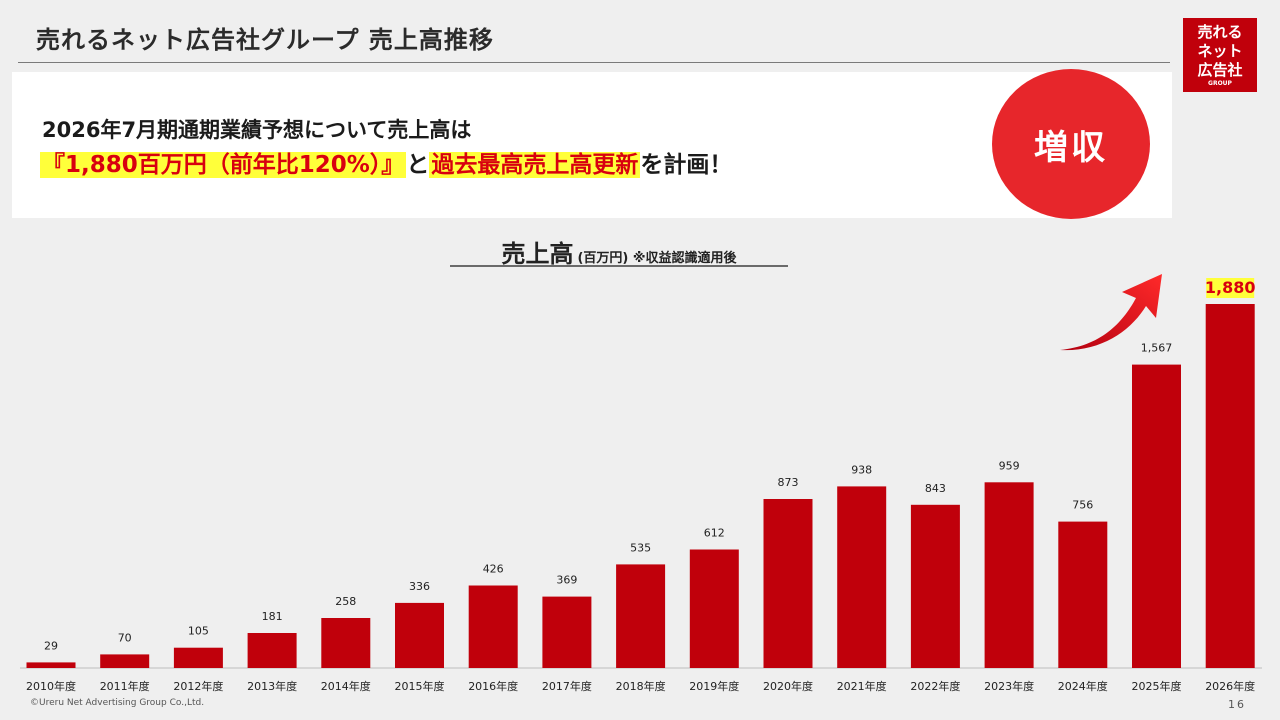  Describe the element at coordinates (265, 40) in the screenshot. I see `page-title: 売れるネット広告社グループ 売上高推移` at that location.